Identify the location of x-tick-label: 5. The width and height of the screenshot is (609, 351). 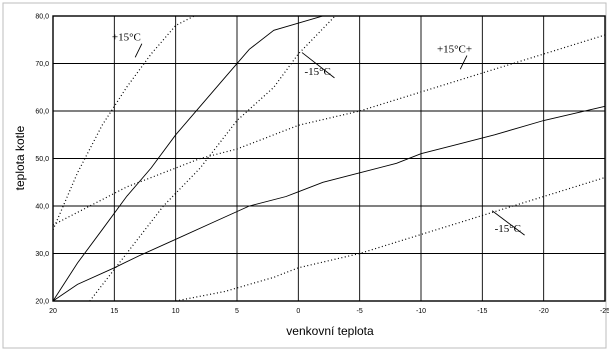
(237, 311).